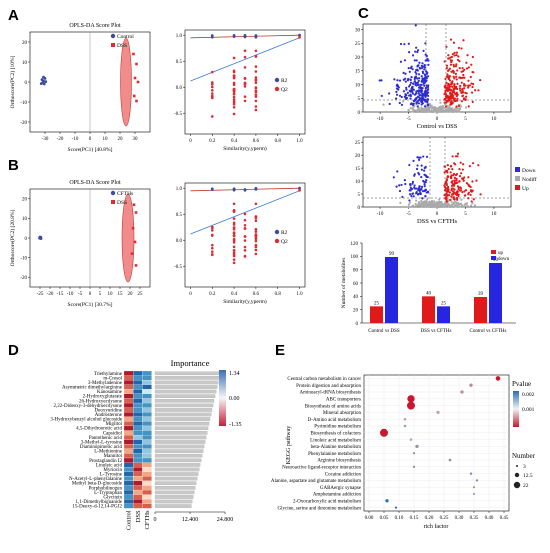 The image size is (550, 553). Describe the element at coordinates (284, 90) in the screenshot. I see `a2-legend-q2: Q2` at that location.